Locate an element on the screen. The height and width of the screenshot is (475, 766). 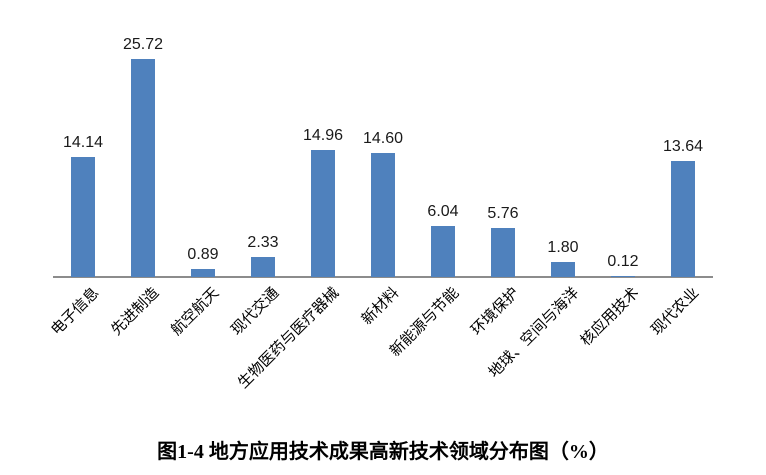
category-label: 现代交通 is located at coordinates (255, 312).